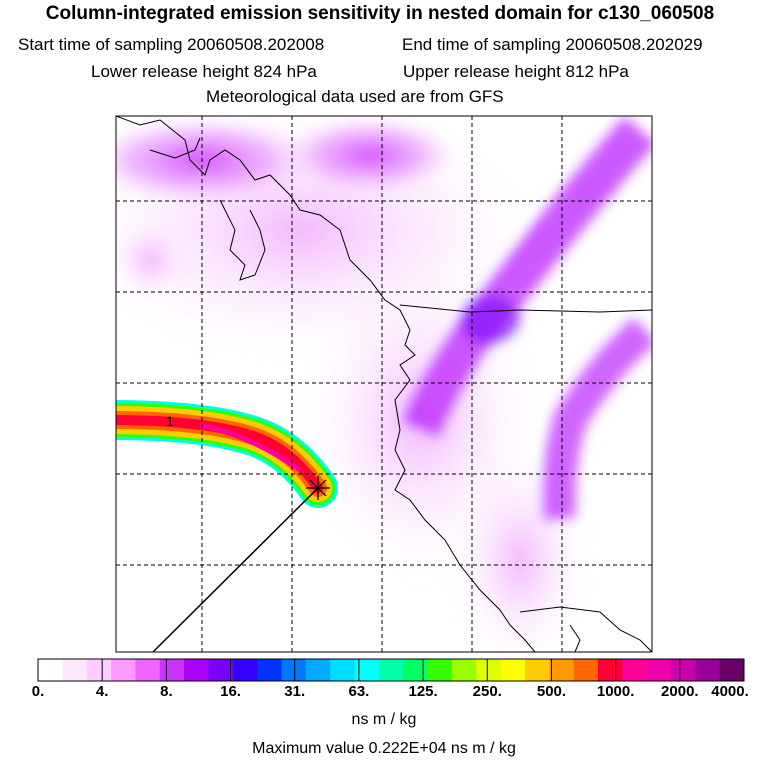  Describe the element at coordinates (295, 691) in the screenshot. I see `colorbar-tick-label: 31.` at that location.